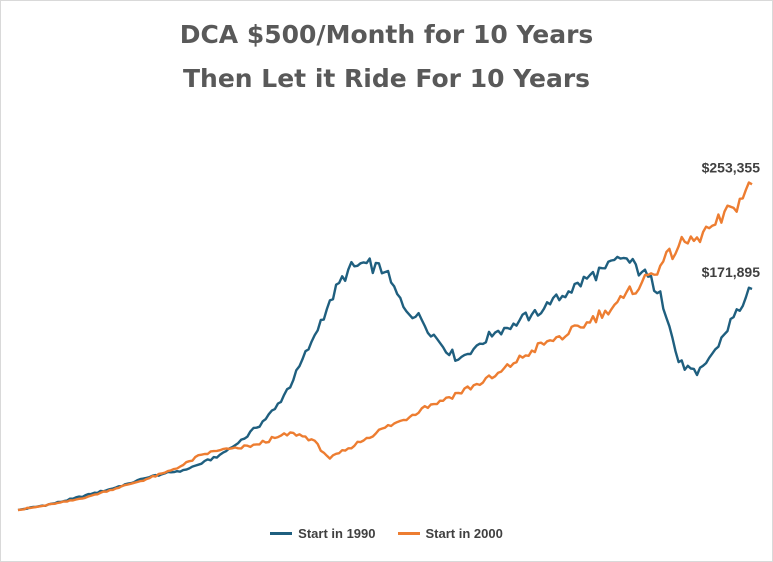  I want to click on legend-swatch-start-1990, so click(281, 533).